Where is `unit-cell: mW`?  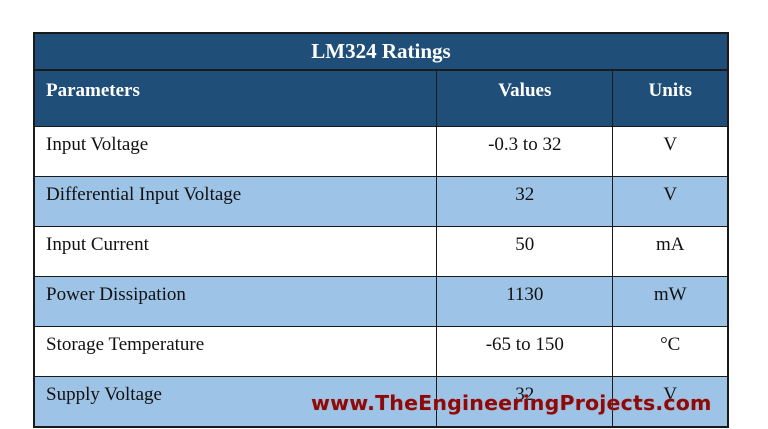 unit-cell: mW is located at coordinates (670, 301).